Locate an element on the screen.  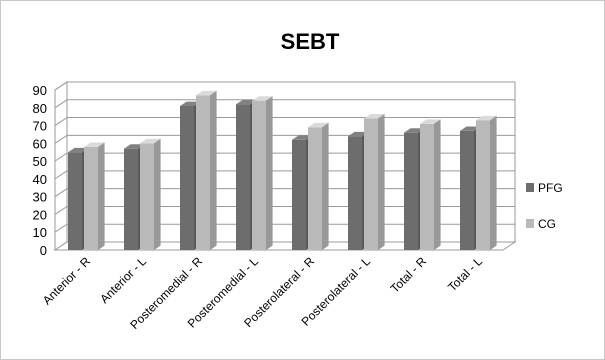
y-axis-ticks: 0 10 20 30 40 50 60 70 80 90 is located at coordinates (40, 170).